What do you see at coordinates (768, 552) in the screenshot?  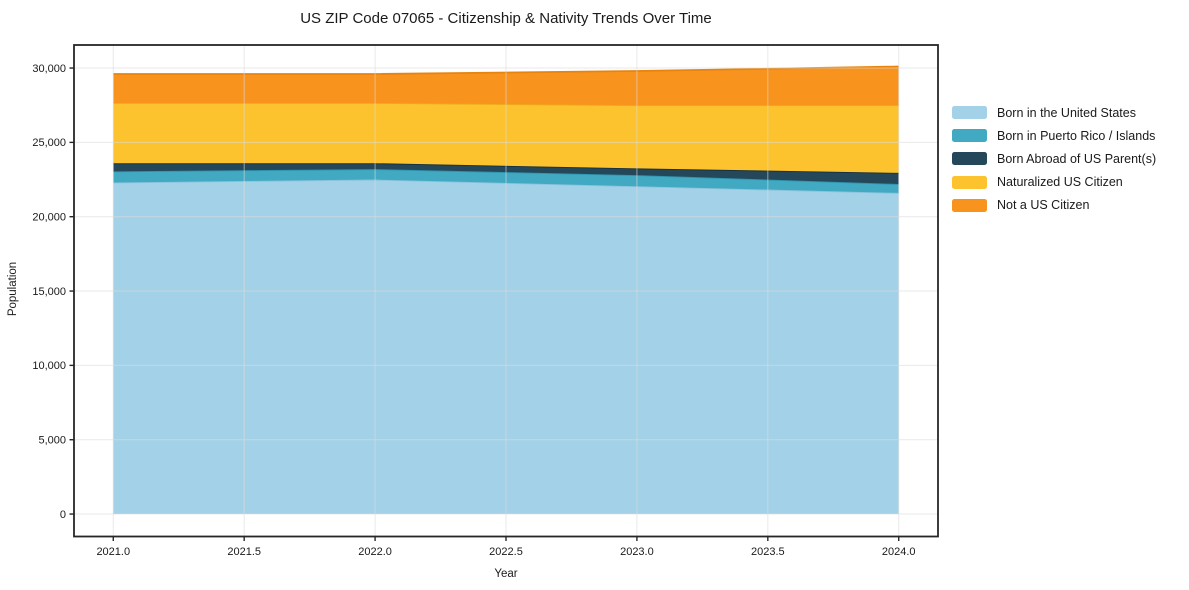 I see `x-tick-label: 2023.5` at bounding box center [768, 552].